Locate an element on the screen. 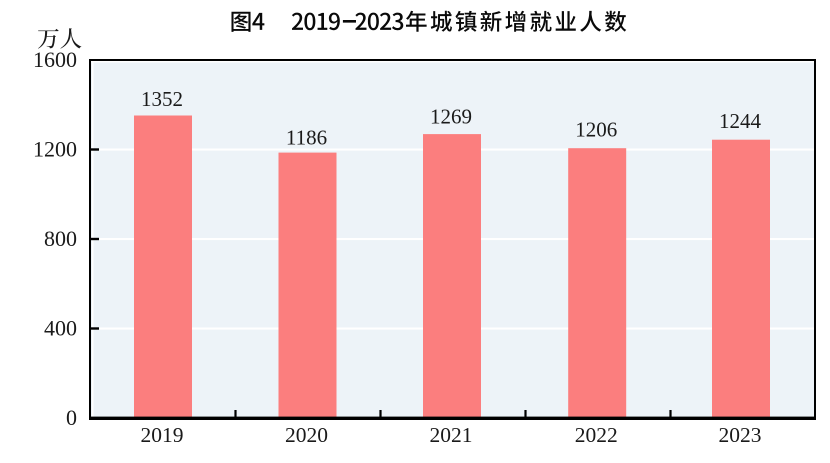 The width and height of the screenshot is (830, 463). svg-text: 1244 is located at coordinates (740, 121).